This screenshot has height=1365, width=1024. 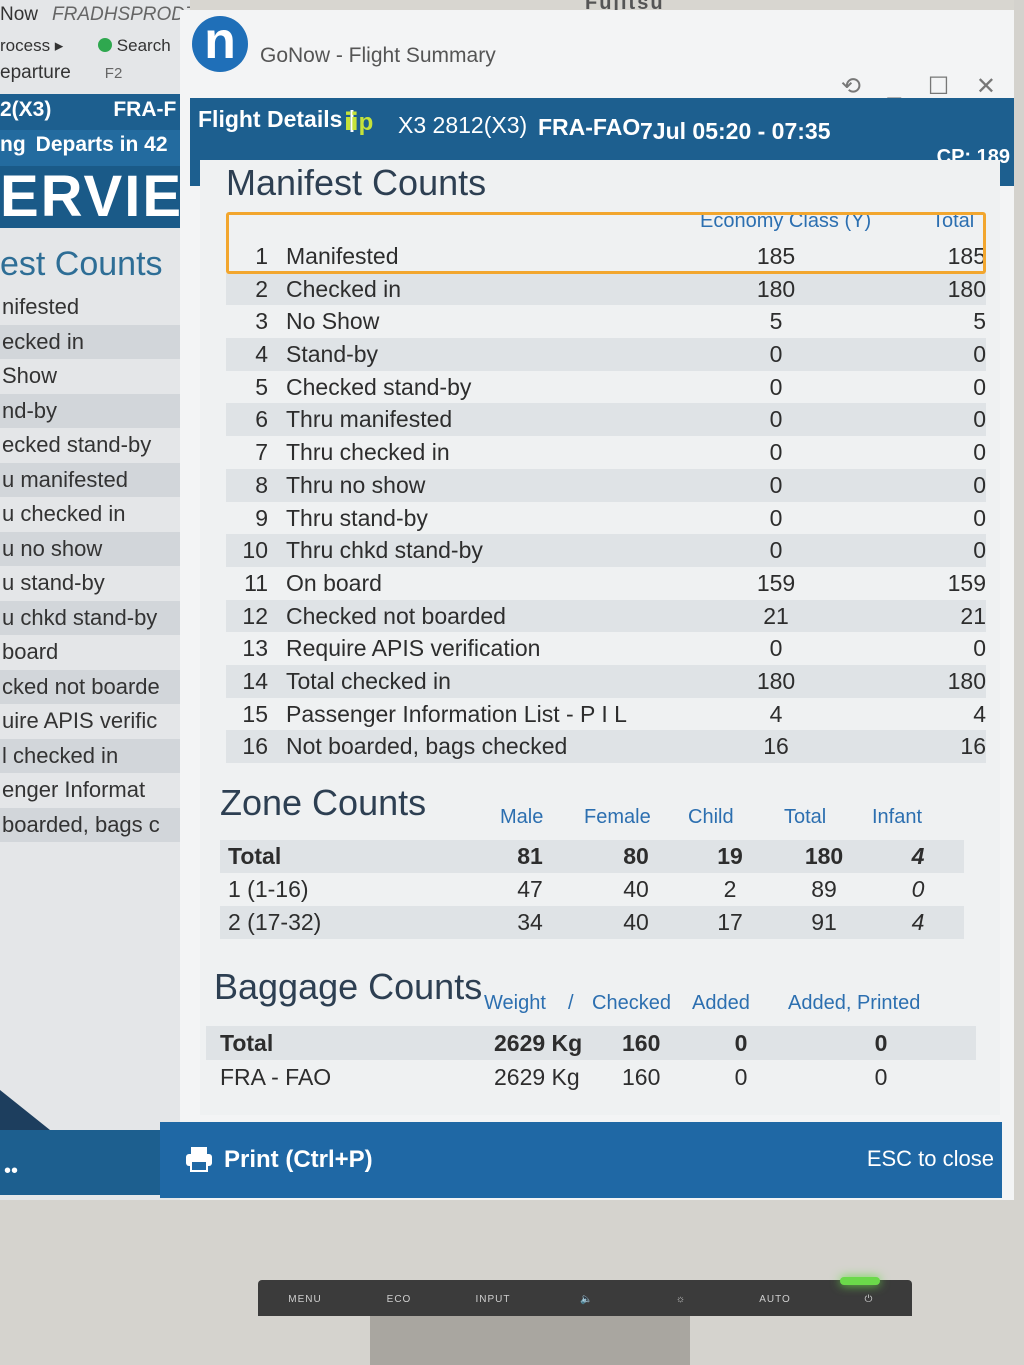 I want to click on monitor-bezel-right, so click(x=1019, y=600).